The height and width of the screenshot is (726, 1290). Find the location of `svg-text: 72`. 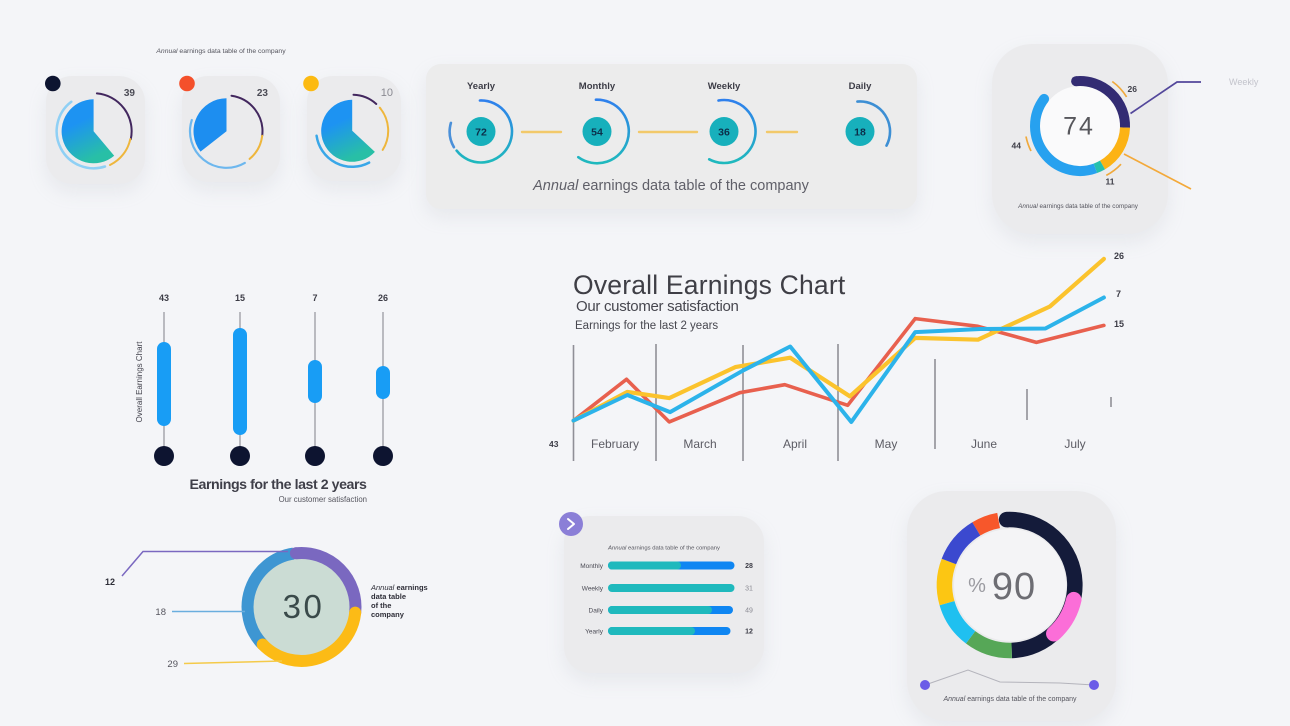

svg-text: 72 is located at coordinates (481, 132).